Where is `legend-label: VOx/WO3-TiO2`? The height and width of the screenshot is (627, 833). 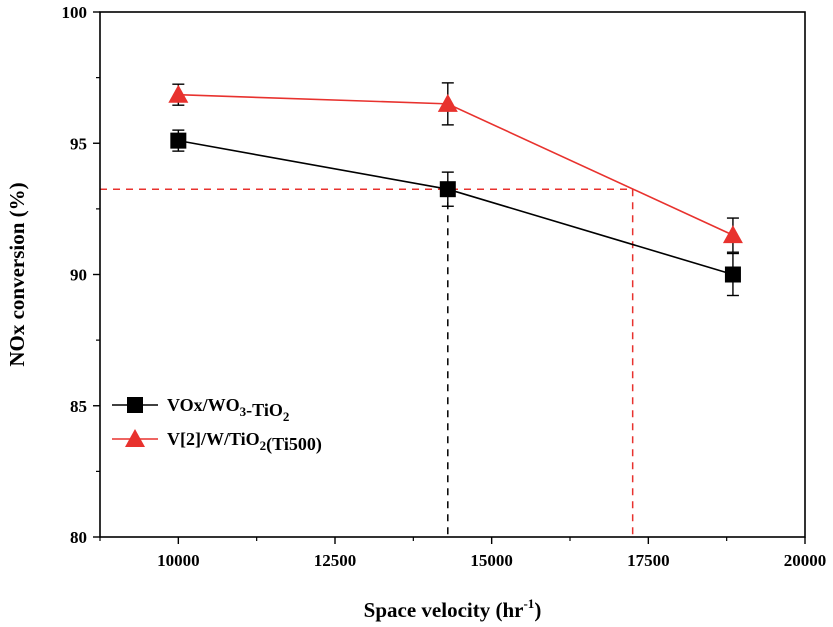 legend-label: VOx/WO3-TiO2 is located at coordinates (228, 409).